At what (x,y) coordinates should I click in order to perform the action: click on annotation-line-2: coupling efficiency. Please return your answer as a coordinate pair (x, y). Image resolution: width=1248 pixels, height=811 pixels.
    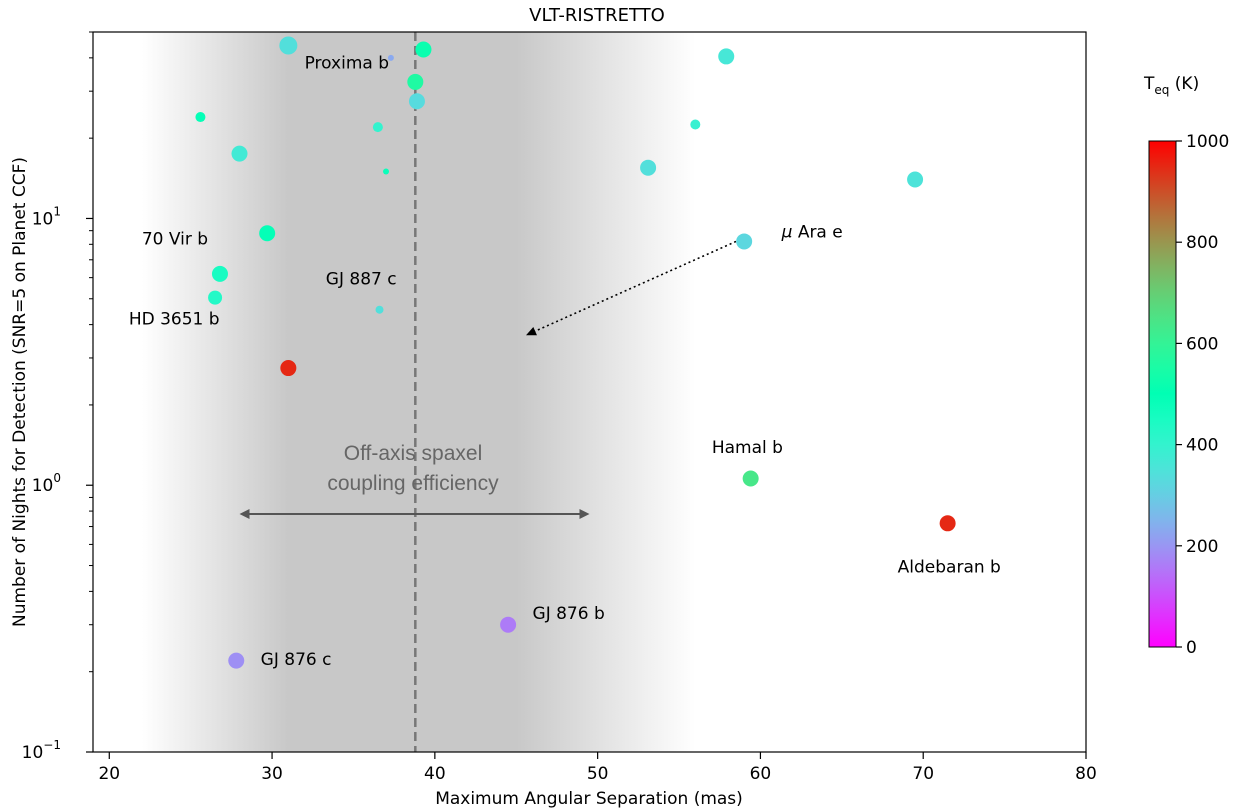
    Looking at the image, I should click on (413, 483).